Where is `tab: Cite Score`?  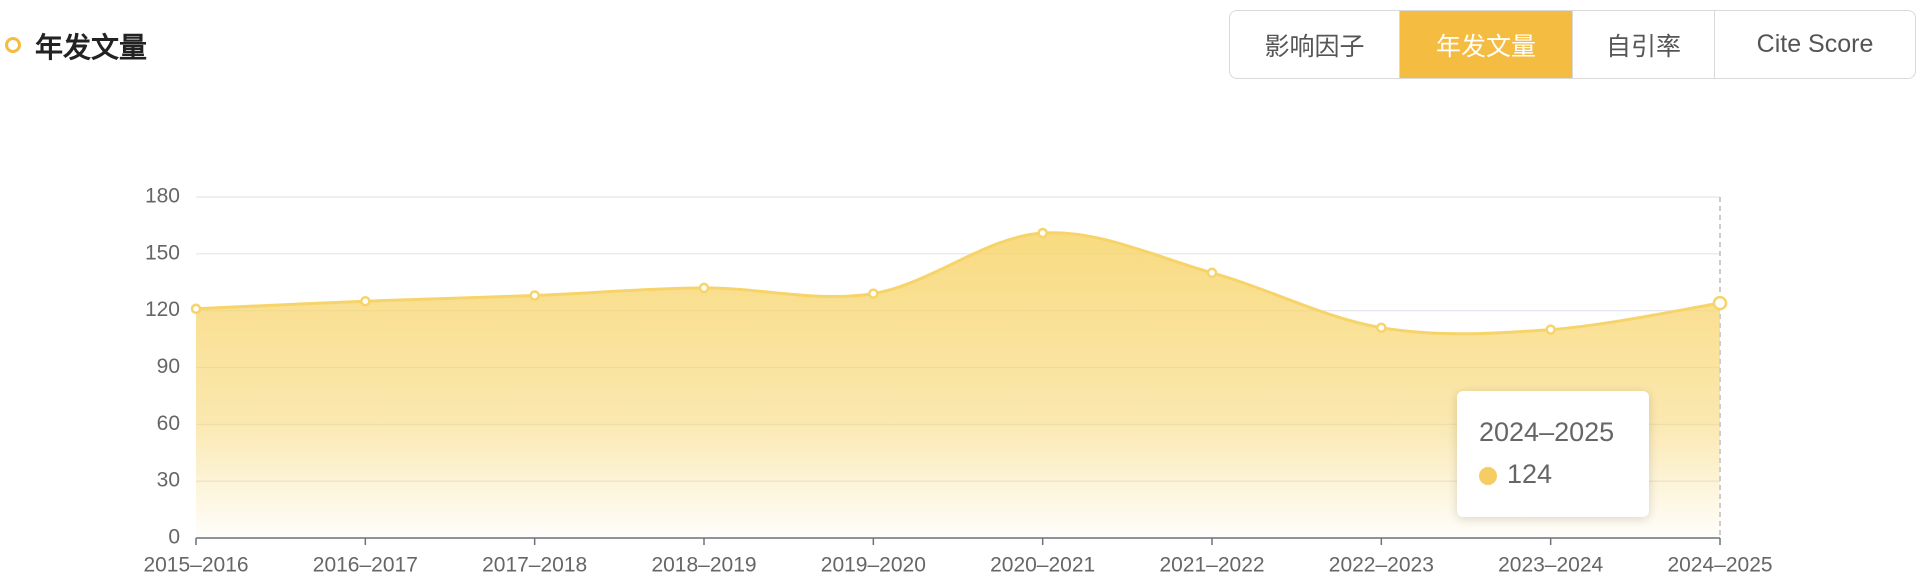
tab: Cite Score is located at coordinates (1815, 44).